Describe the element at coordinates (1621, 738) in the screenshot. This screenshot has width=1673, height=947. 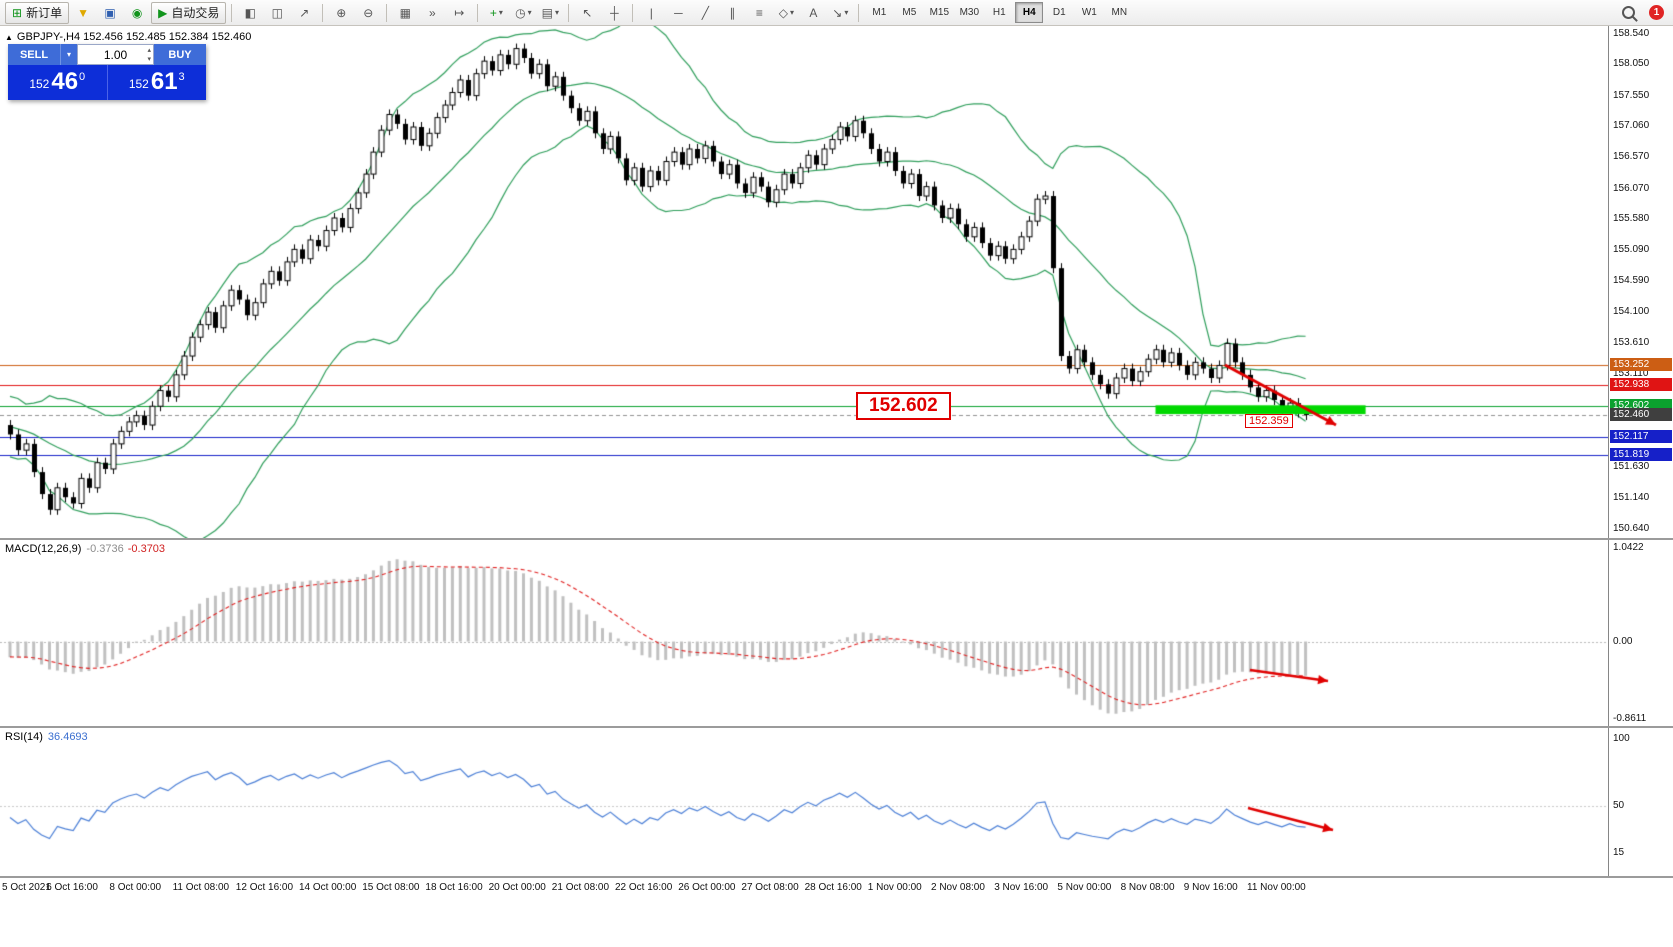
I see `rsi-axis-label: 100` at that location.